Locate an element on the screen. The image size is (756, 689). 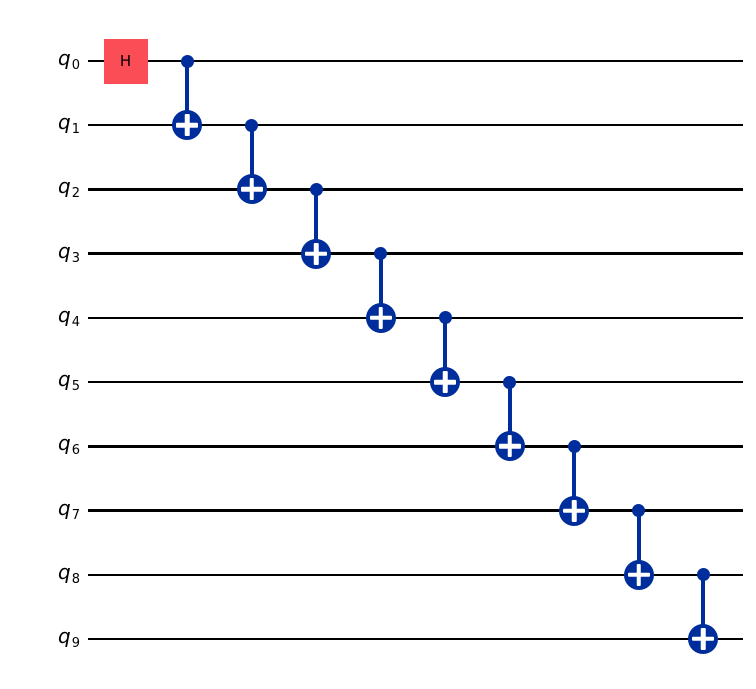
qubit-index: 1 is located at coordinates (75, 130).